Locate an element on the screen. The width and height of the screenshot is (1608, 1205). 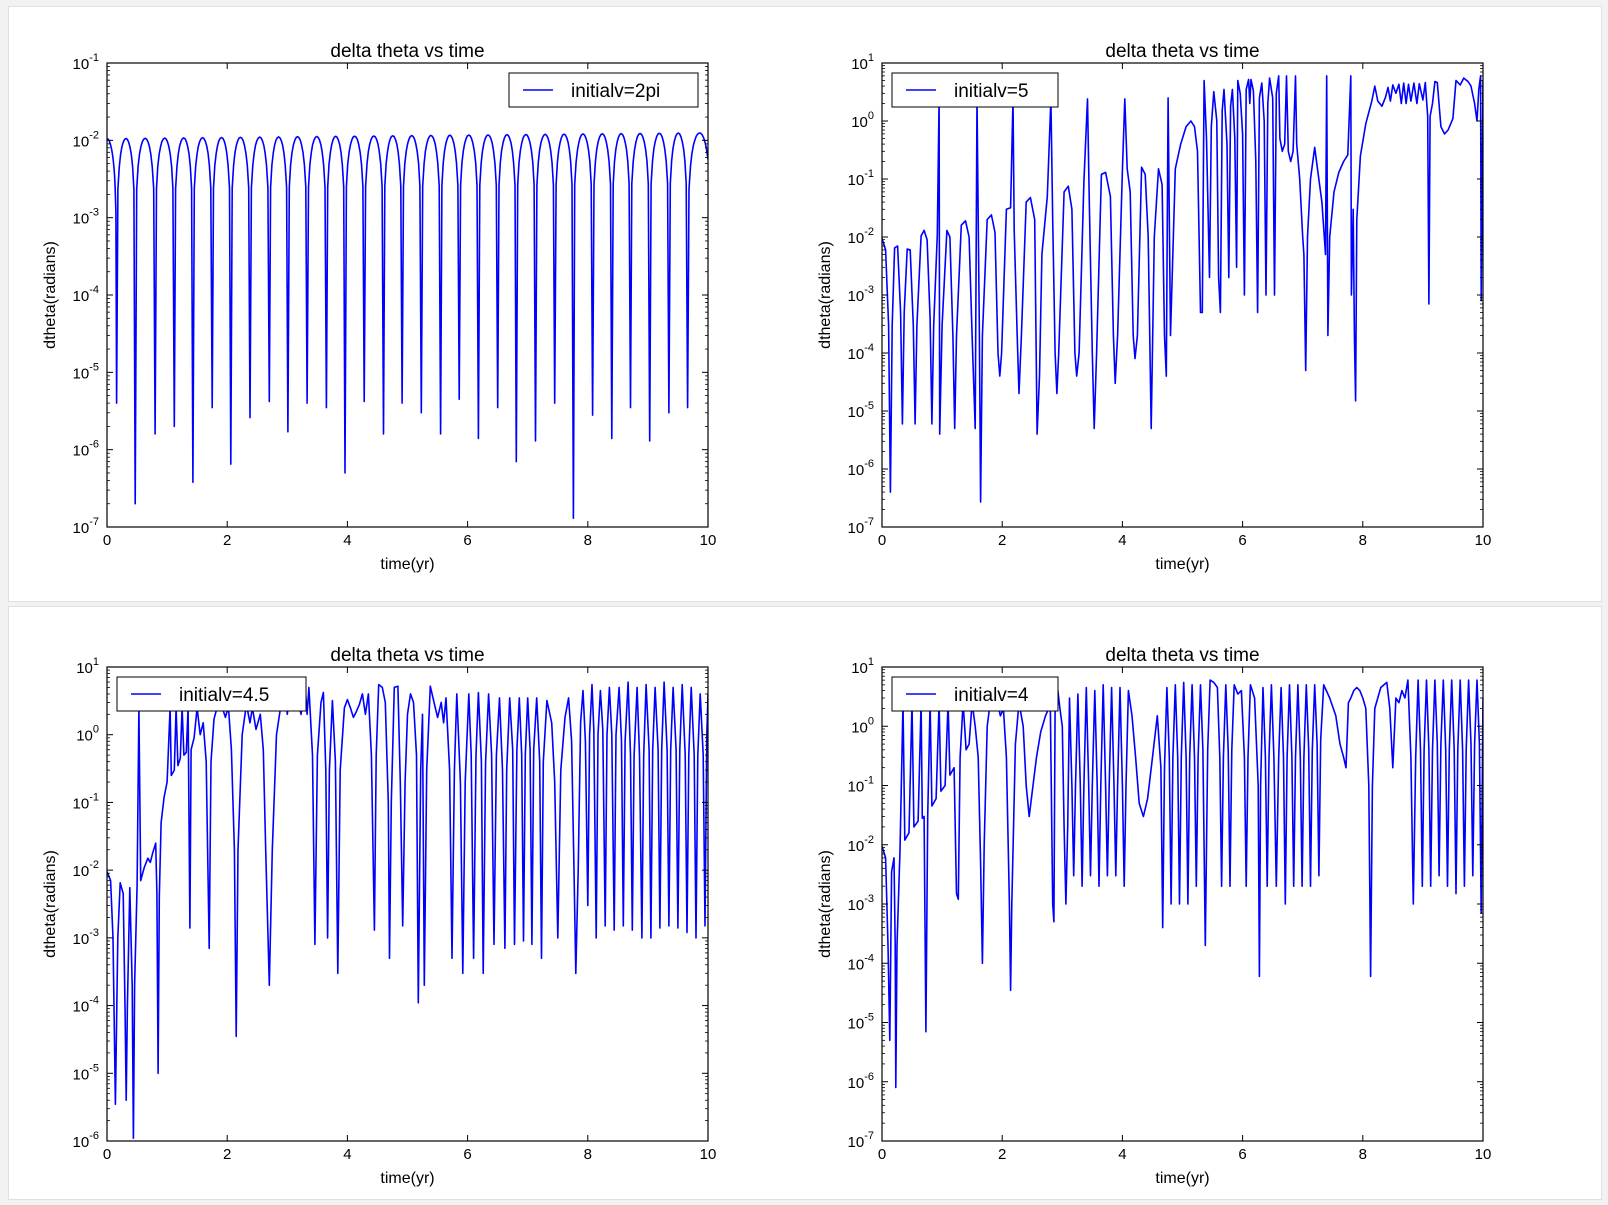
legend: initialv=4.5 is located at coordinates (211, 694).